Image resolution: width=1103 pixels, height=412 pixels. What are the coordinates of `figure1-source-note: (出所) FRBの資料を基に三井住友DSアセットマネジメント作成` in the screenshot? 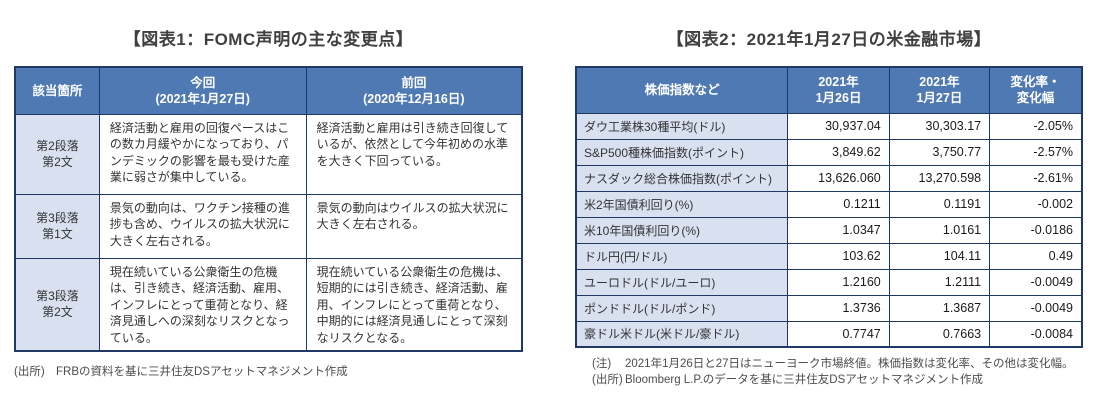 It's located at (268, 373).